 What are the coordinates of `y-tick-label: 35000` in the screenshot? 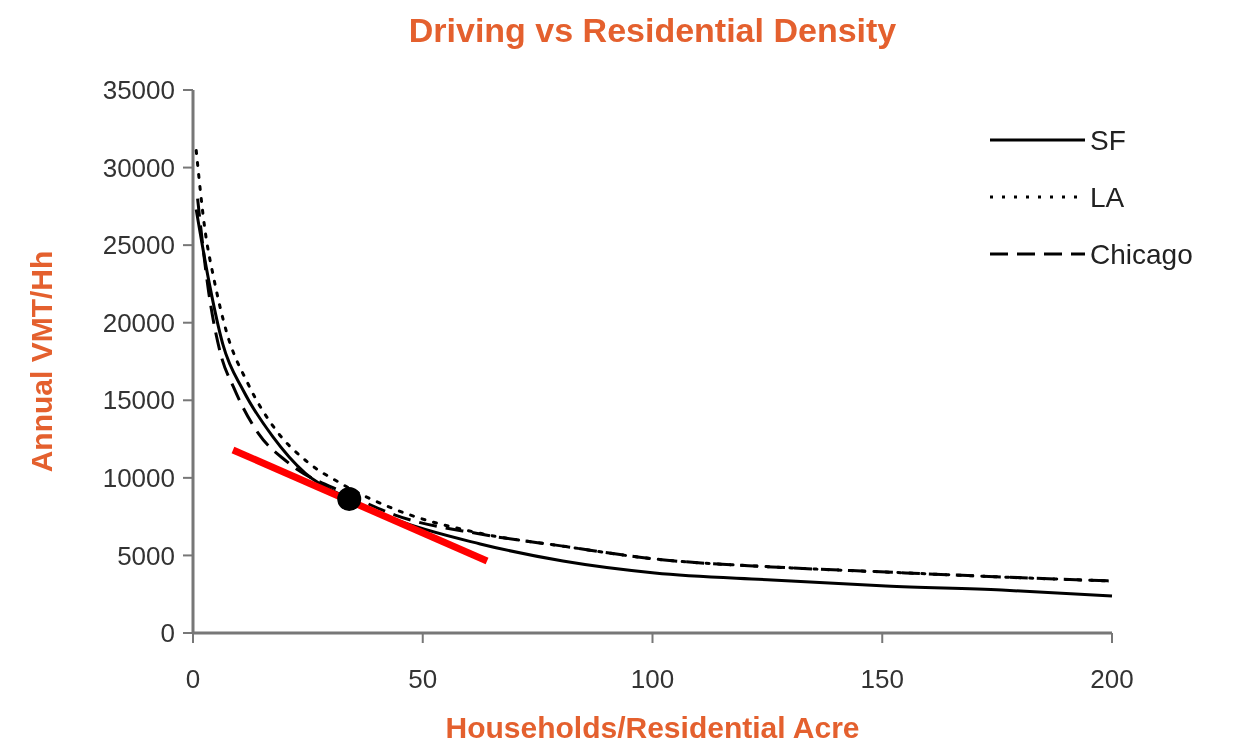 It's located at (138, 90).